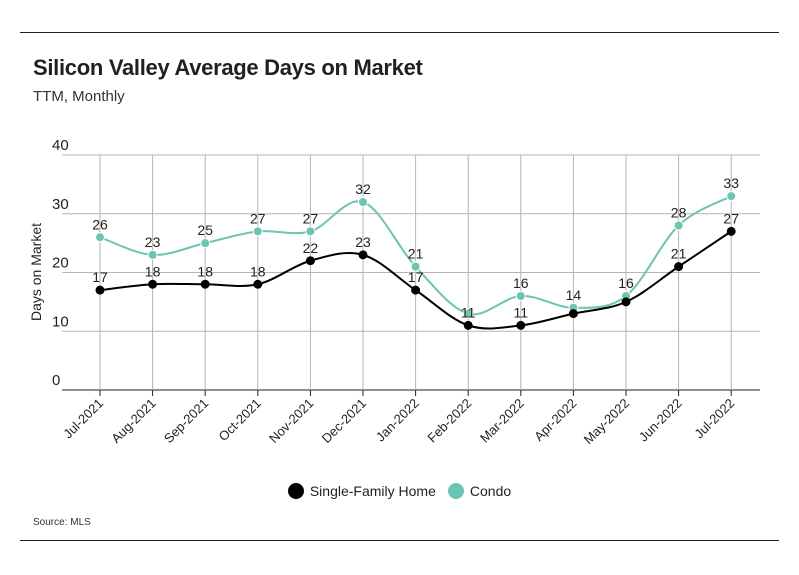 This screenshot has height=575, width=799. What do you see at coordinates (60, 321) in the screenshot?
I see `y-tick-label: 10` at bounding box center [60, 321].